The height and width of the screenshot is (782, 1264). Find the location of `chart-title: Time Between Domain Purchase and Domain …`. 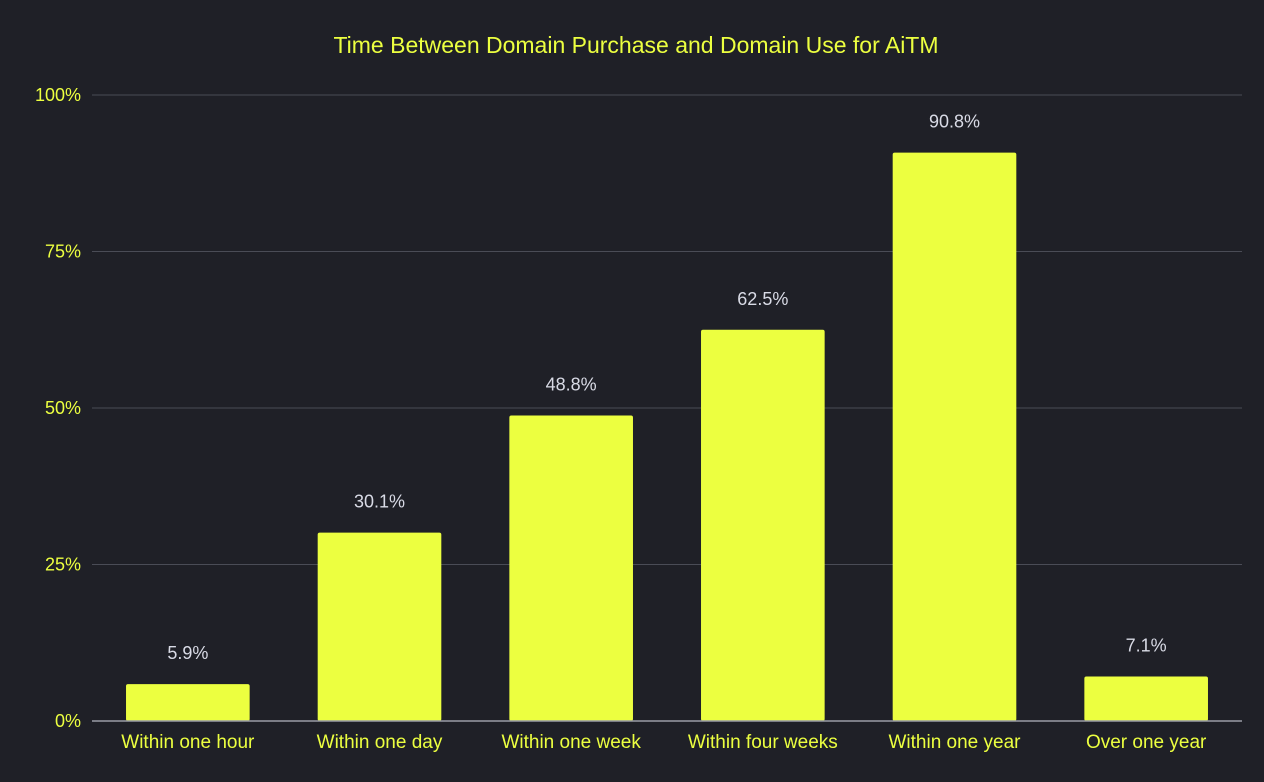

chart-title: Time Between Domain Purchase and Domain … is located at coordinates (635, 45).